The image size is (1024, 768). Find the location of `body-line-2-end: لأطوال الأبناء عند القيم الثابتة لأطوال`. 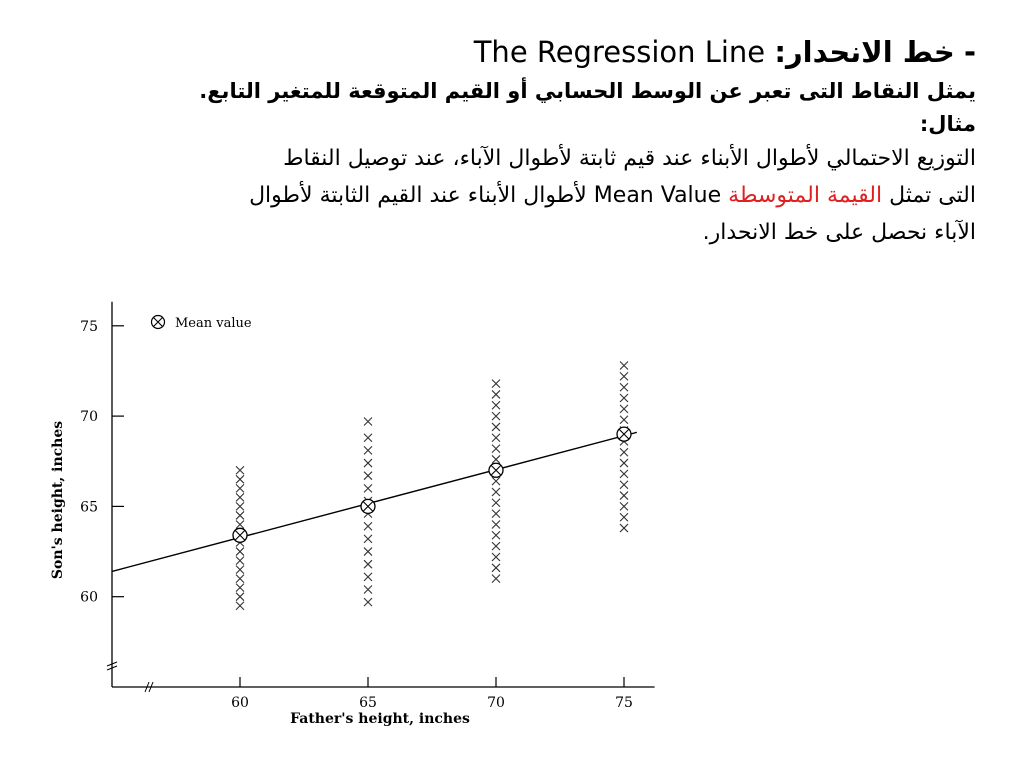

body-line-2-end: لأطوال الأبناء عند القيم الثابتة لأطوال is located at coordinates (418, 195).